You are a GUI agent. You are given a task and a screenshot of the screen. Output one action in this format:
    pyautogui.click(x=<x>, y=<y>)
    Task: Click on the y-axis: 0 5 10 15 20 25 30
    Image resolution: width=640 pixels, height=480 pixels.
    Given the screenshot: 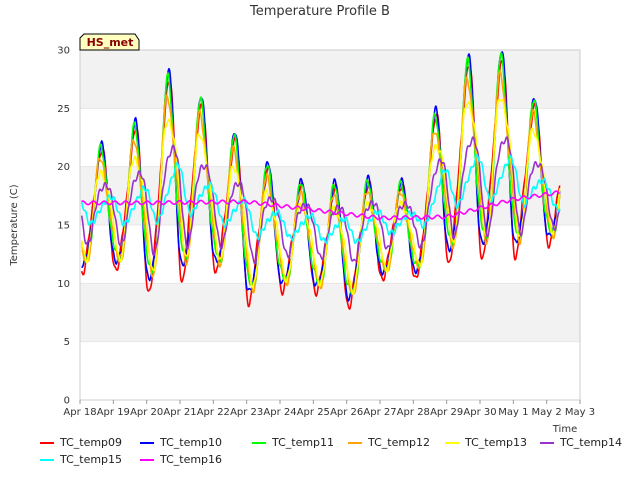 What is the action you would take?
    pyautogui.click(x=63, y=226)
    